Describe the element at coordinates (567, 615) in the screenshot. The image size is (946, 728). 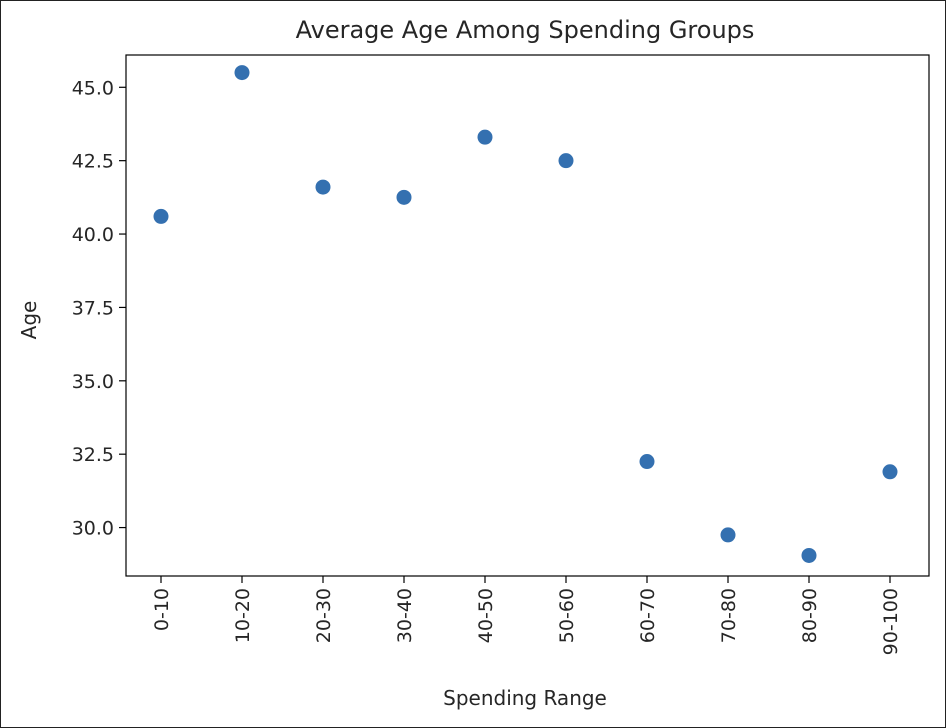
I see `x-tick-label: 50-60` at that location.